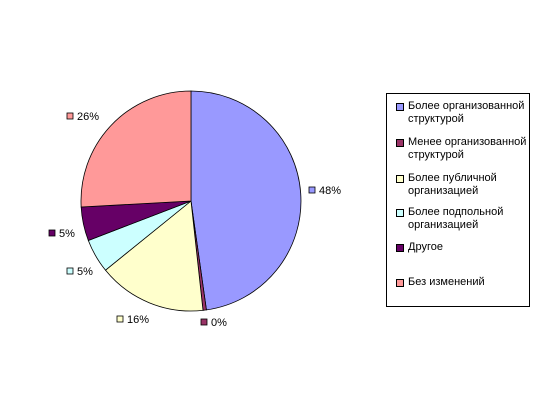 The image size is (541, 404). What do you see at coordinates (330, 191) in the screenshot?
I see `data-label-text: 48%` at bounding box center [330, 191].